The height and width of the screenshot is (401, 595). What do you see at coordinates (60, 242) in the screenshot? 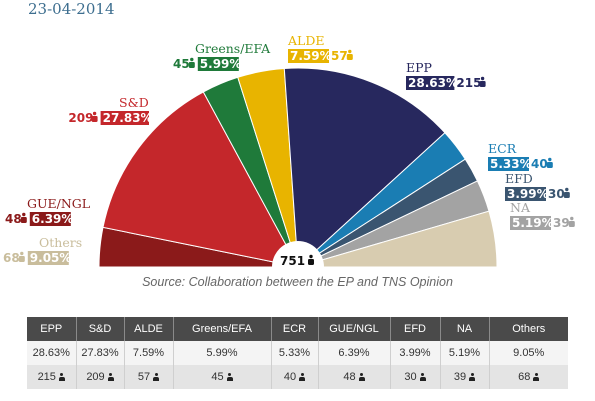
I see `label-name-others: Others` at bounding box center [60, 242].